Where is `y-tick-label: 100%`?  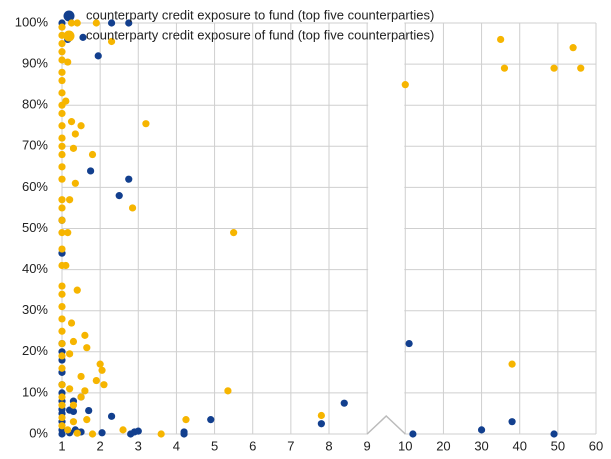 y-tick-label: 100% is located at coordinates (32, 21).